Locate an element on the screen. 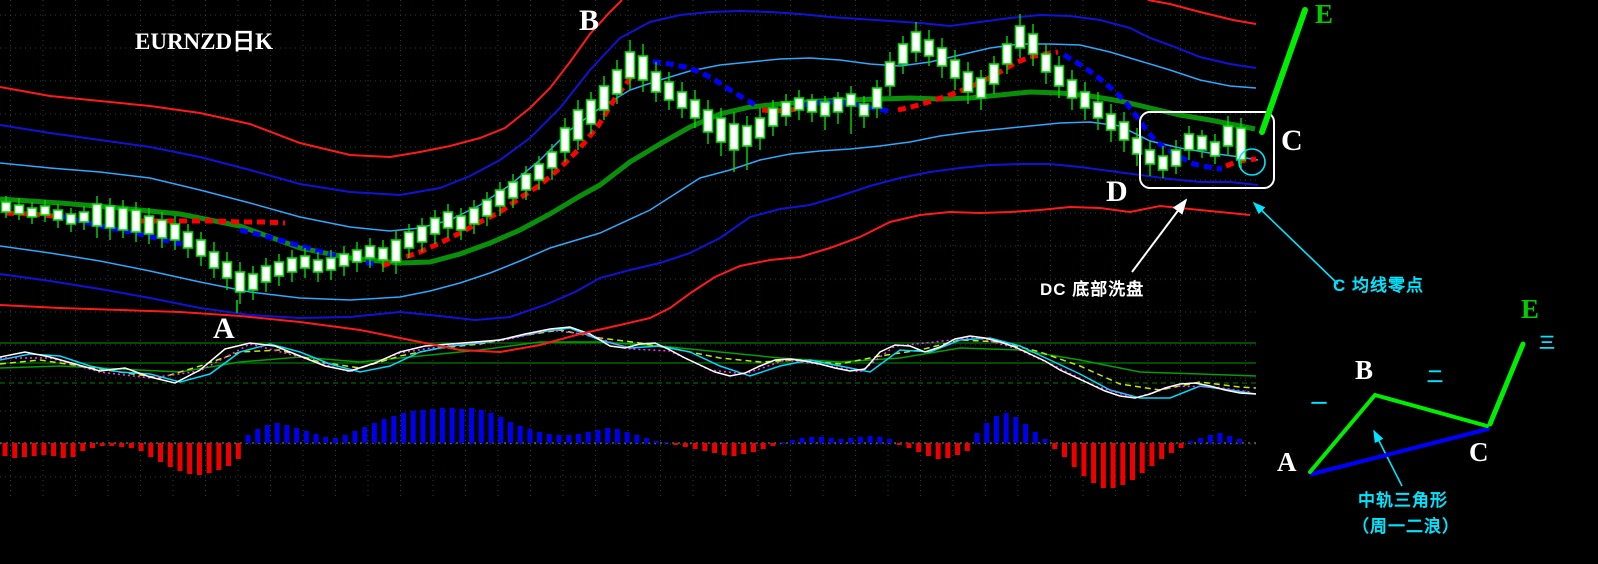  trend-dots-red is located at coordinates (780, 110).